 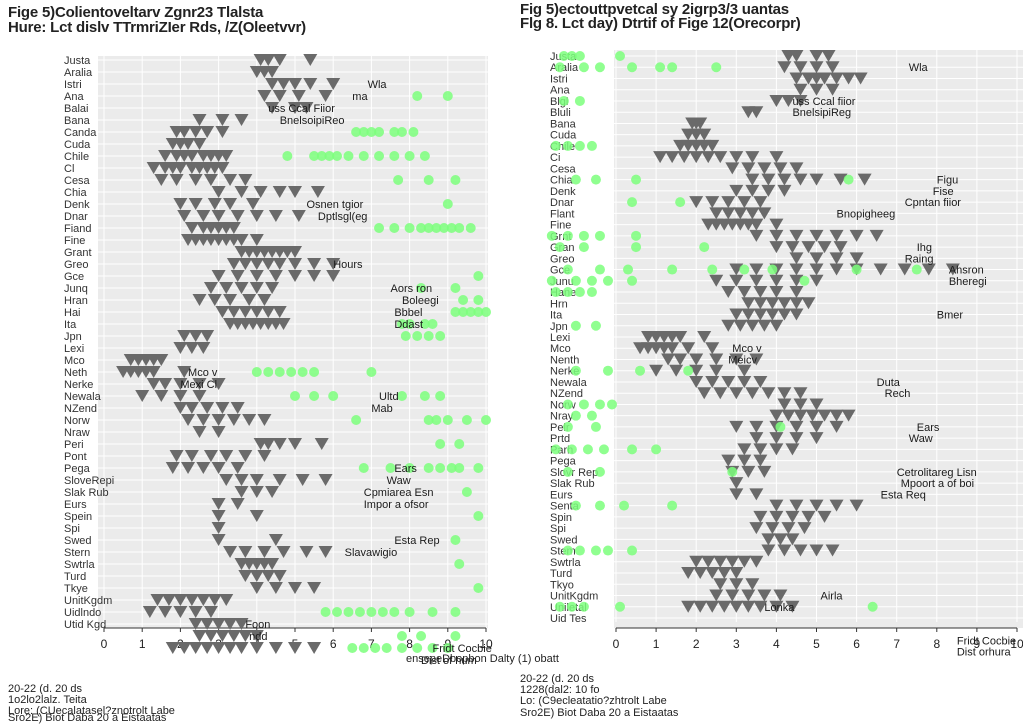 I want to click on annotation-label: Dist of hum, so click(x=449, y=661).